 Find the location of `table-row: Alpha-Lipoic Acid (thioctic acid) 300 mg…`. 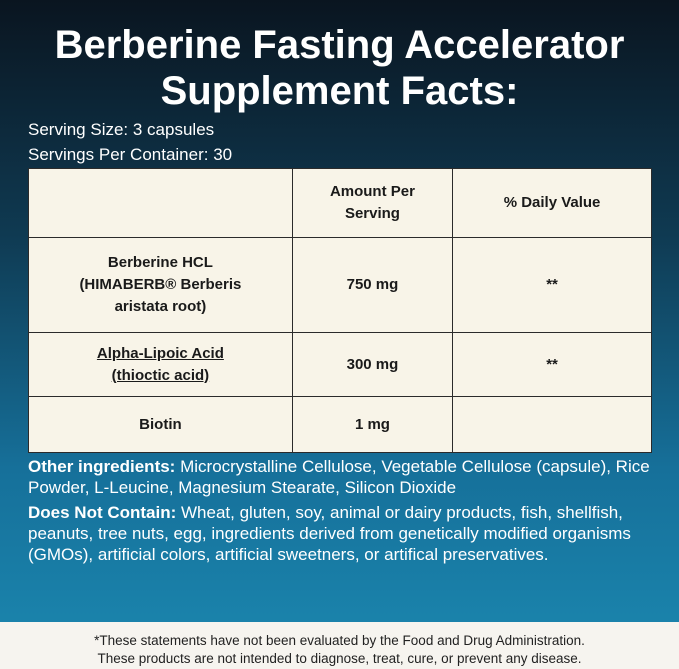

table-row: Alpha-Lipoic Acid (thioctic acid) 300 mg… is located at coordinates (340, 364).